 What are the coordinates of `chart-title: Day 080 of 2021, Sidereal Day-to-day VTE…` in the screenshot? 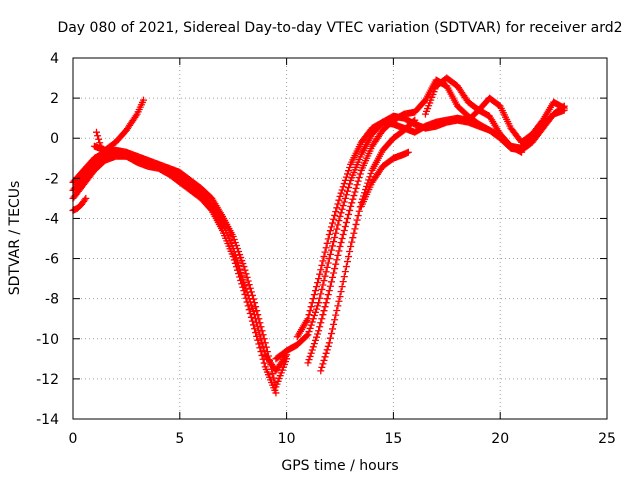 It's located at (339, 28).